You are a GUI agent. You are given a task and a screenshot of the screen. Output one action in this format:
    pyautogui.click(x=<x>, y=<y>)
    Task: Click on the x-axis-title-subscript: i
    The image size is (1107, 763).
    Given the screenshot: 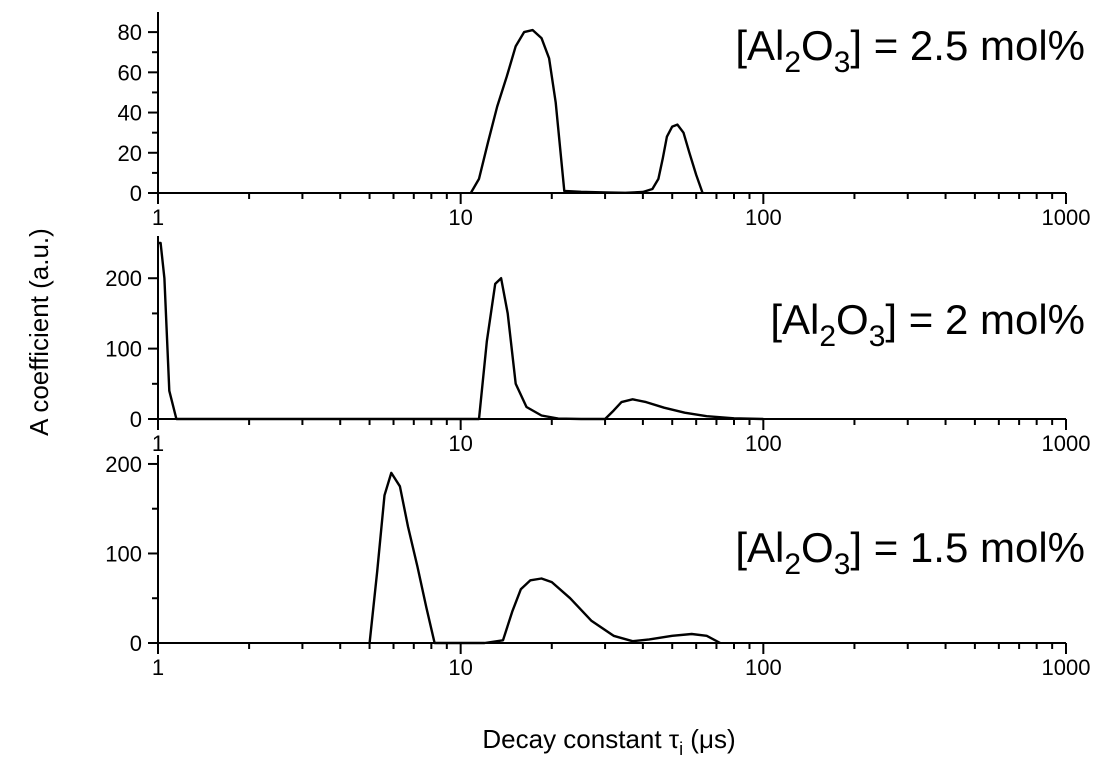 What is the action you would take?
    pyautogui.click(x=681, y=749)
    